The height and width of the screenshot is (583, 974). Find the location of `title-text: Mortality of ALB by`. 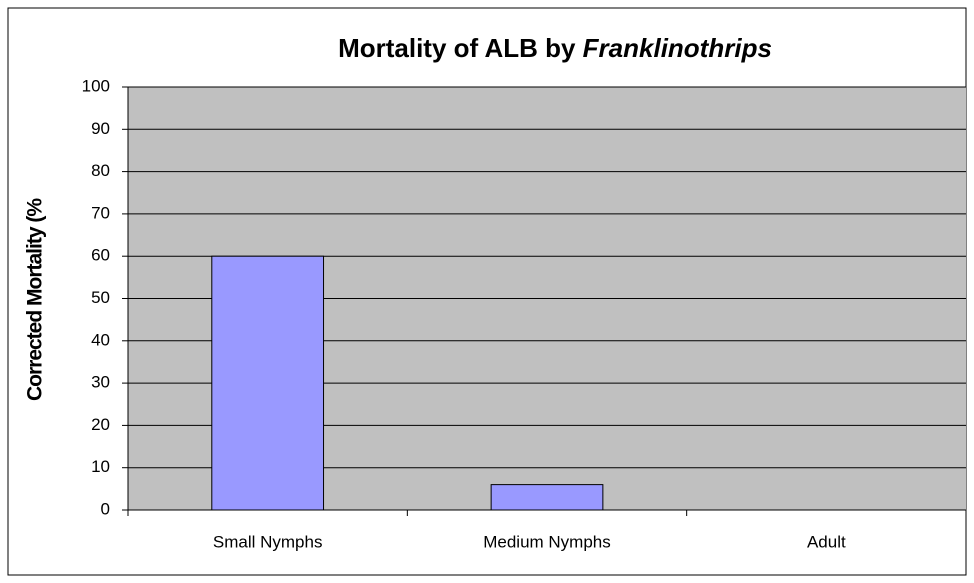

title-text: Mortality of ALB by is located at coordinates (460, 48).